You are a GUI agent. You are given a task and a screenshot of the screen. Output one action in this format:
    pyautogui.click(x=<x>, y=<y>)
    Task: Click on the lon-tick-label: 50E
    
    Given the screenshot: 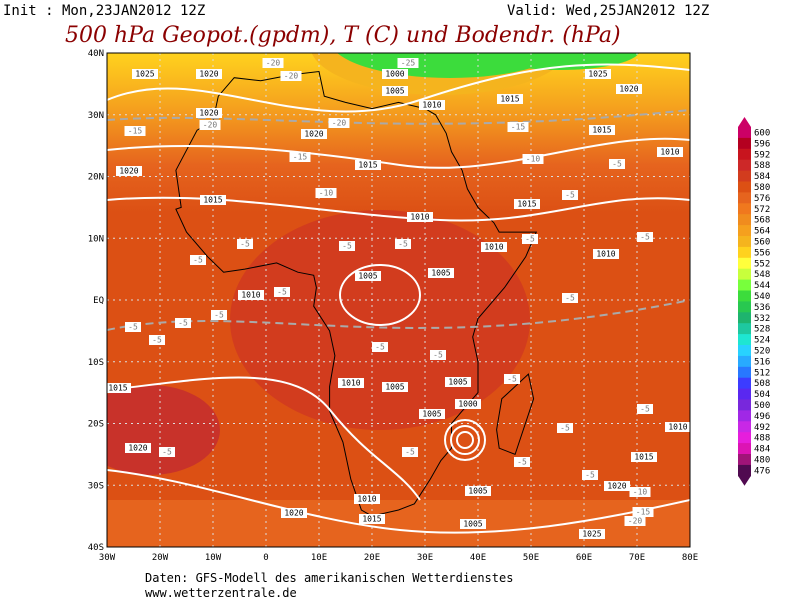 What is the action you would take?
    pyautogui.click(x=531, y=558)
    